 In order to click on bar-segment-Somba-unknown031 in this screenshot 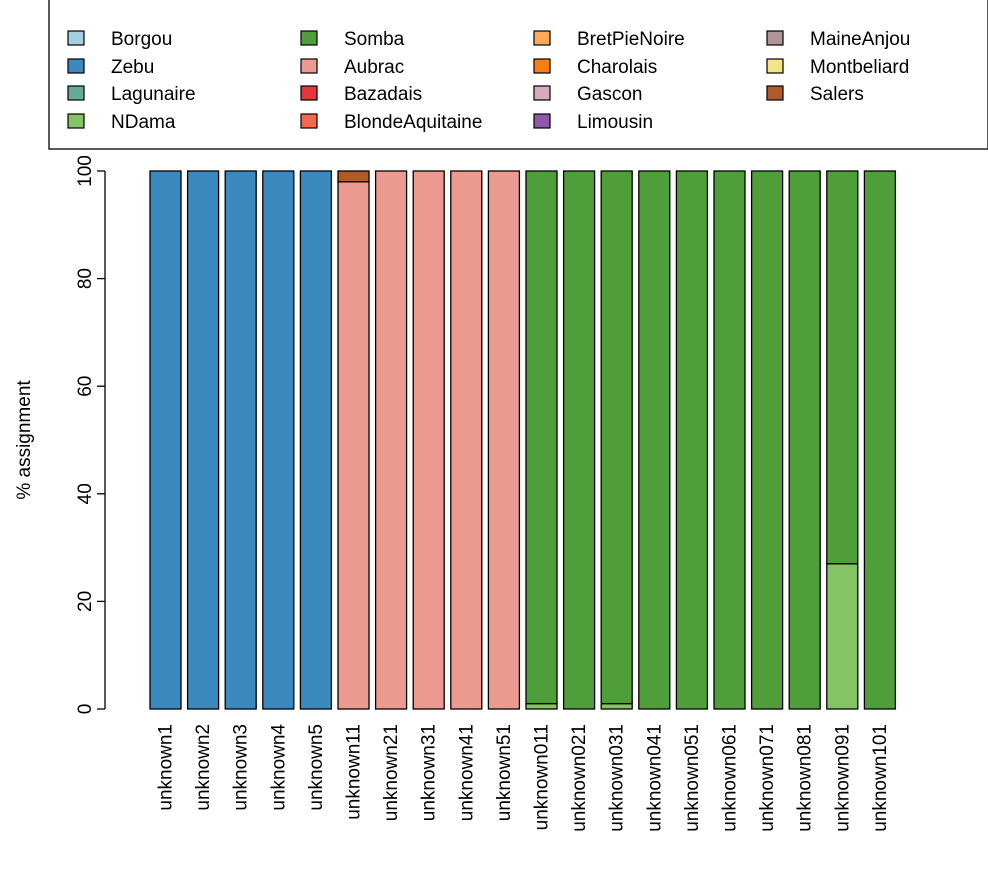, I will do `click(616, 437)`.